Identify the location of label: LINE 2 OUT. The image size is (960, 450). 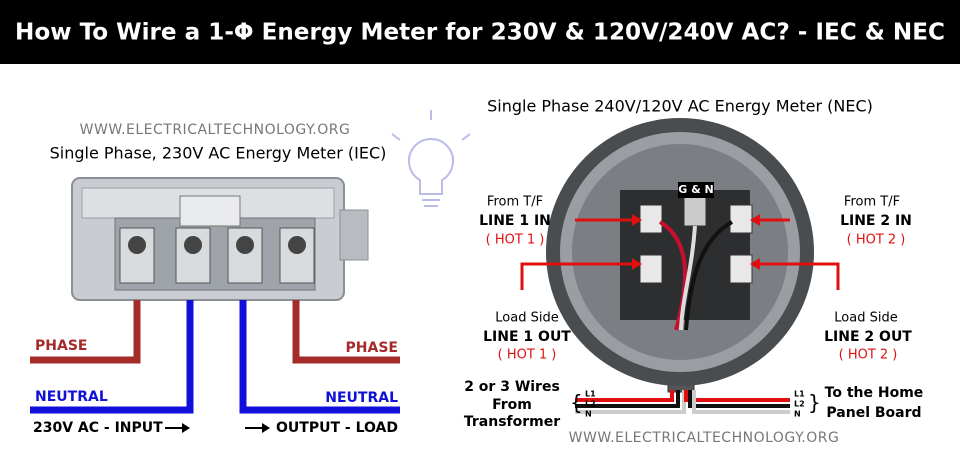
(868, 337).